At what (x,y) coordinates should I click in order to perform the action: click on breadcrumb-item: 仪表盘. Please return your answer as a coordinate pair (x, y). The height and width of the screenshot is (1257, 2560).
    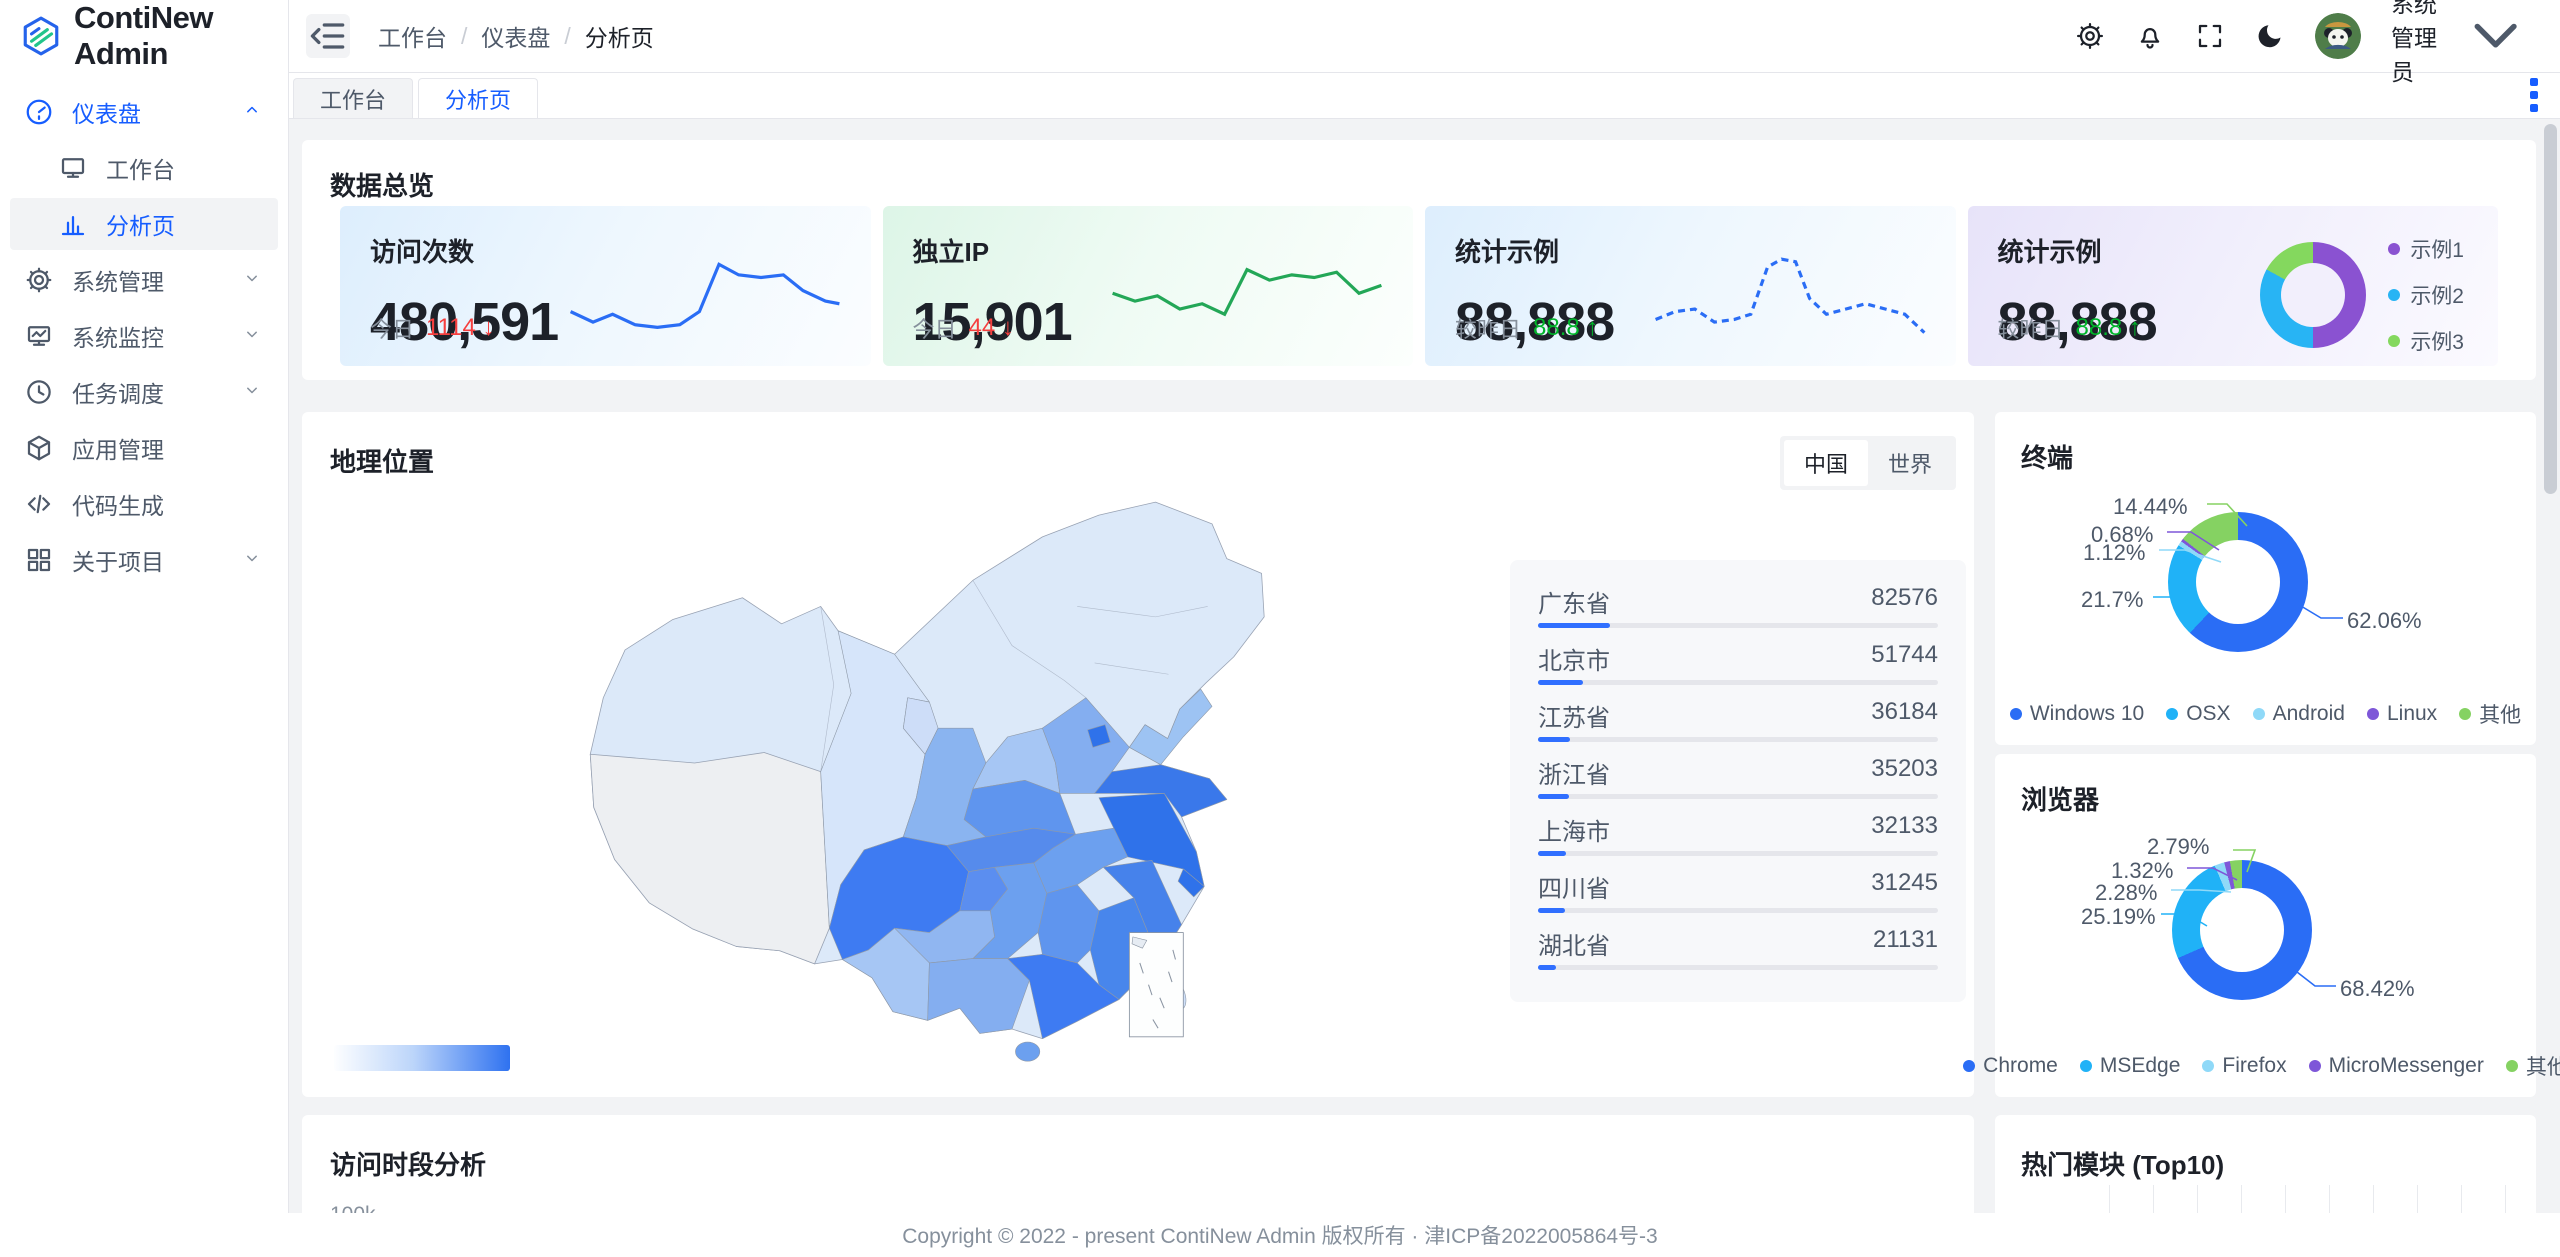
    Looking at the image, I should click on (516, 38).